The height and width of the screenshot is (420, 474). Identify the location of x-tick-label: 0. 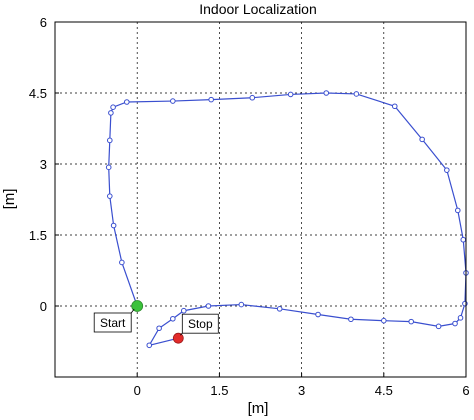
(137, 390).